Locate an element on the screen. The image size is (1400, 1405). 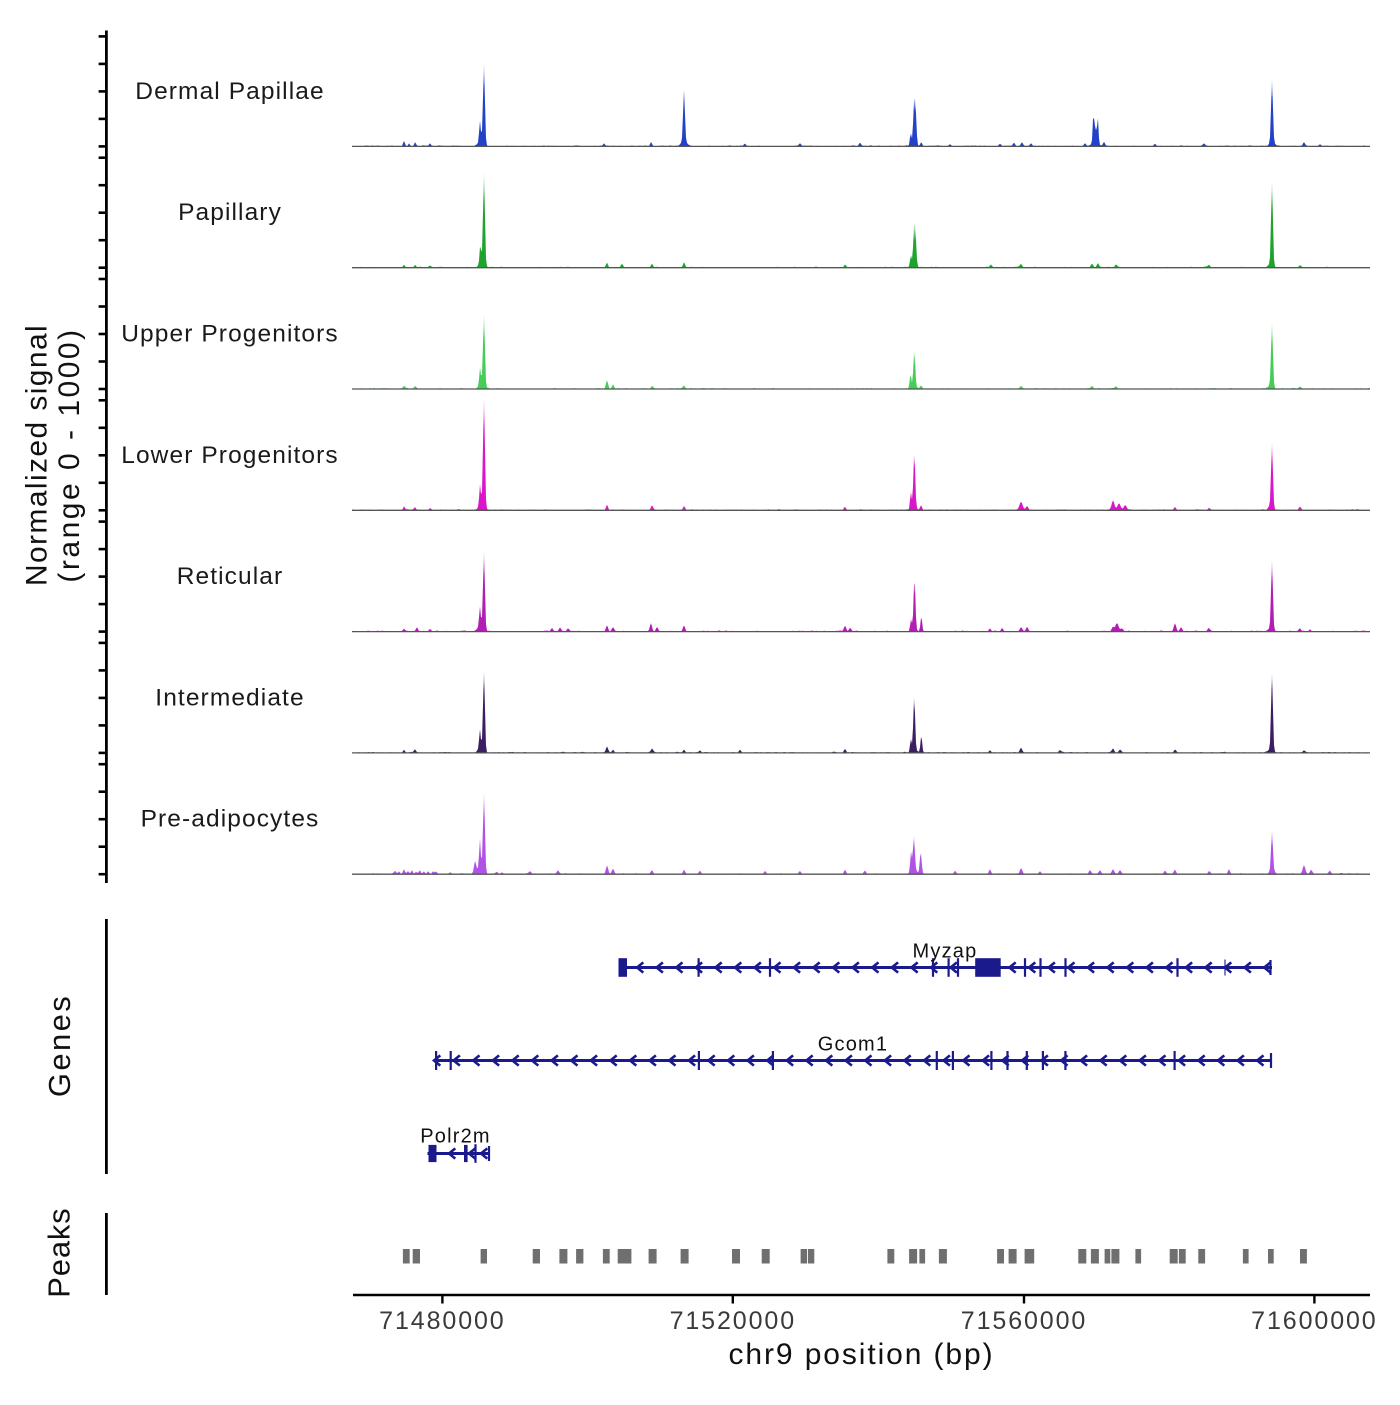
svg-text: 71480000 is located at coordinates (442, 1321).